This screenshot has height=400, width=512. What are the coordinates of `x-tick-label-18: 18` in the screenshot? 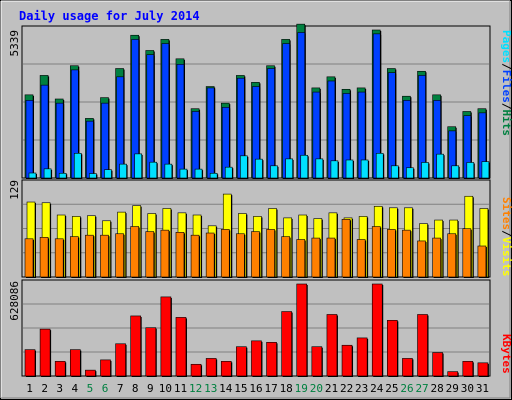 It's located at (286, 388).